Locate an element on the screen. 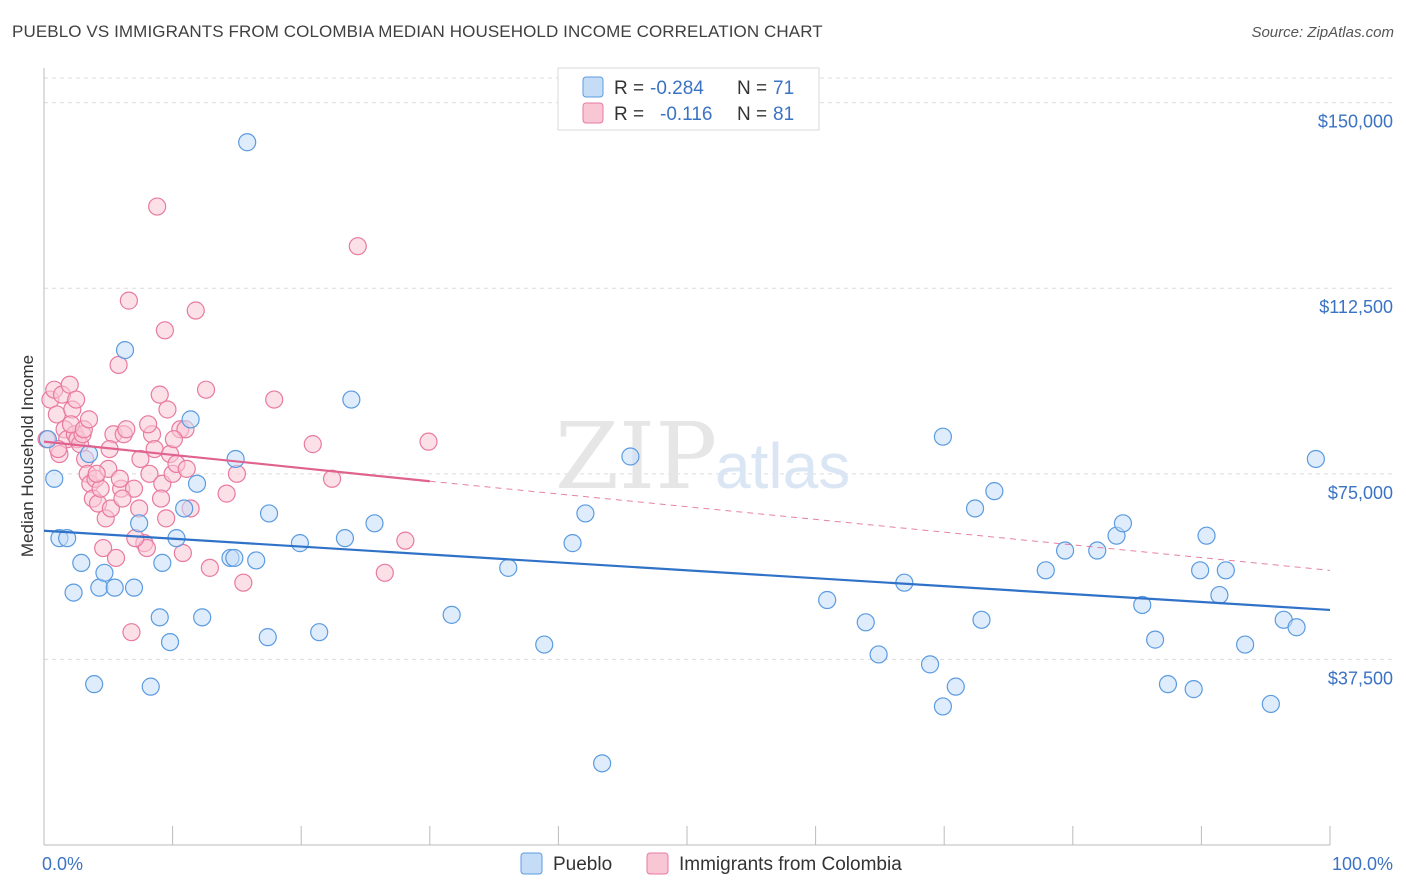 The width and height of the screenshot is (1406, 892). legend-r-value-pueblo: -0.284 is located at coordinates (677, 88).